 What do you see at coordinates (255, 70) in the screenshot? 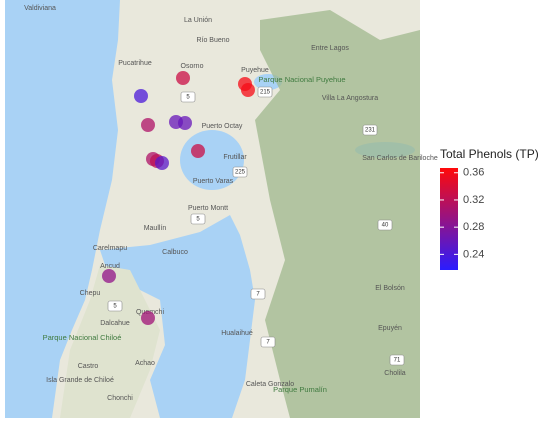
I see `place-label: Puyehue` at bounding box center [255, 70].